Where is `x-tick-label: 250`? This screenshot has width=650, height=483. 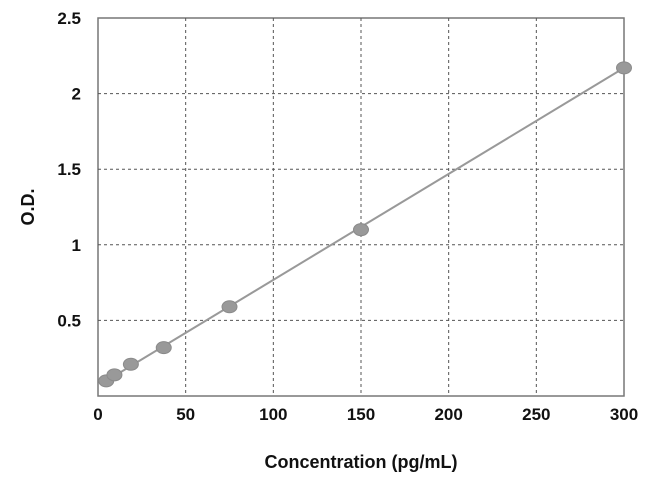
x-tick-label: 250 is located at coordinates (536, 414).